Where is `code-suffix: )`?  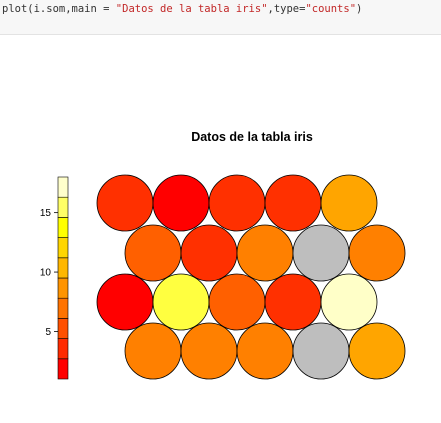 code-suffix: ) is located at coordinates (359, 9).